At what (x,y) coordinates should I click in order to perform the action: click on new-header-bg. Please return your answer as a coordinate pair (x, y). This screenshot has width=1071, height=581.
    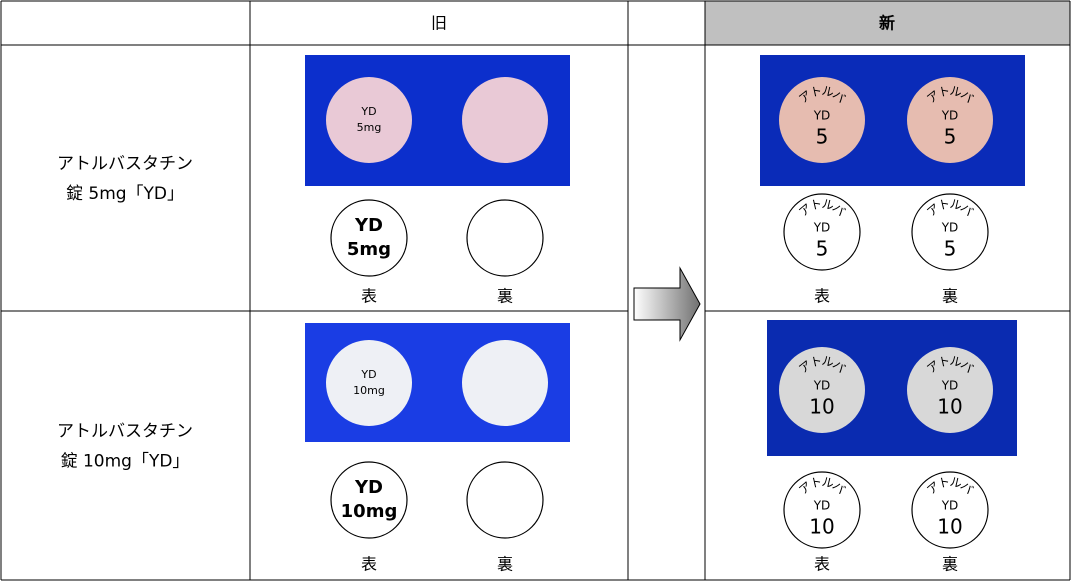
    Looking at the image, I should click on (887, 23).